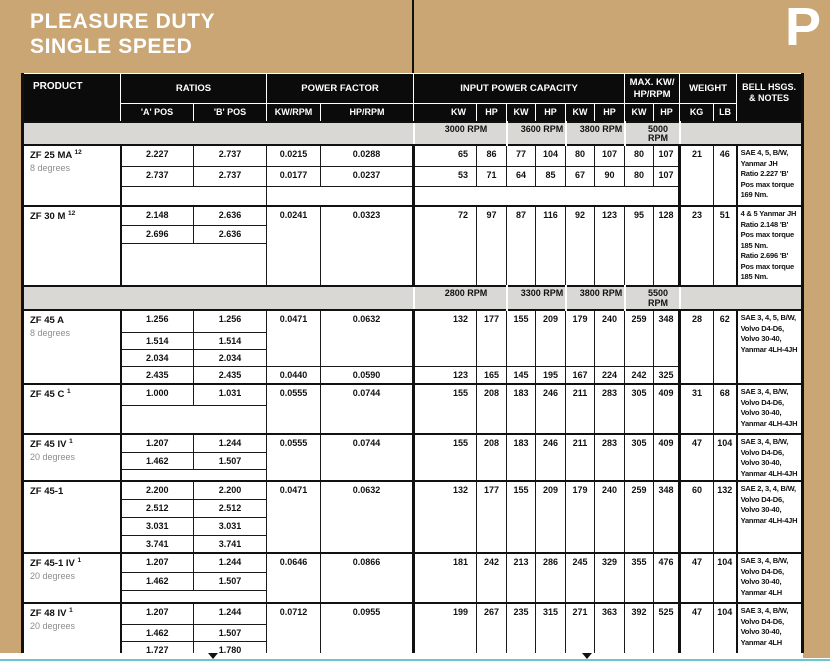  I want to click on max-kw-cell: 305, so click(639, 457).